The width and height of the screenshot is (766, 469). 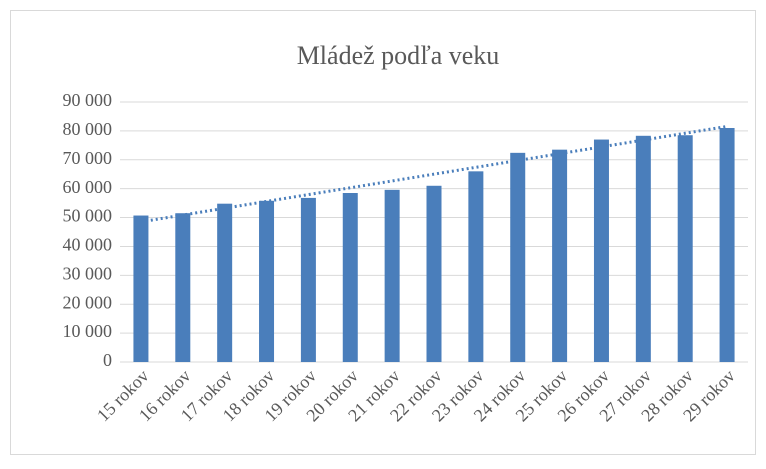 What do you see at coordinates (88, 158) in the screenshot?
I see `y-tick-label: 70 000` at bounding box center [88, 158].